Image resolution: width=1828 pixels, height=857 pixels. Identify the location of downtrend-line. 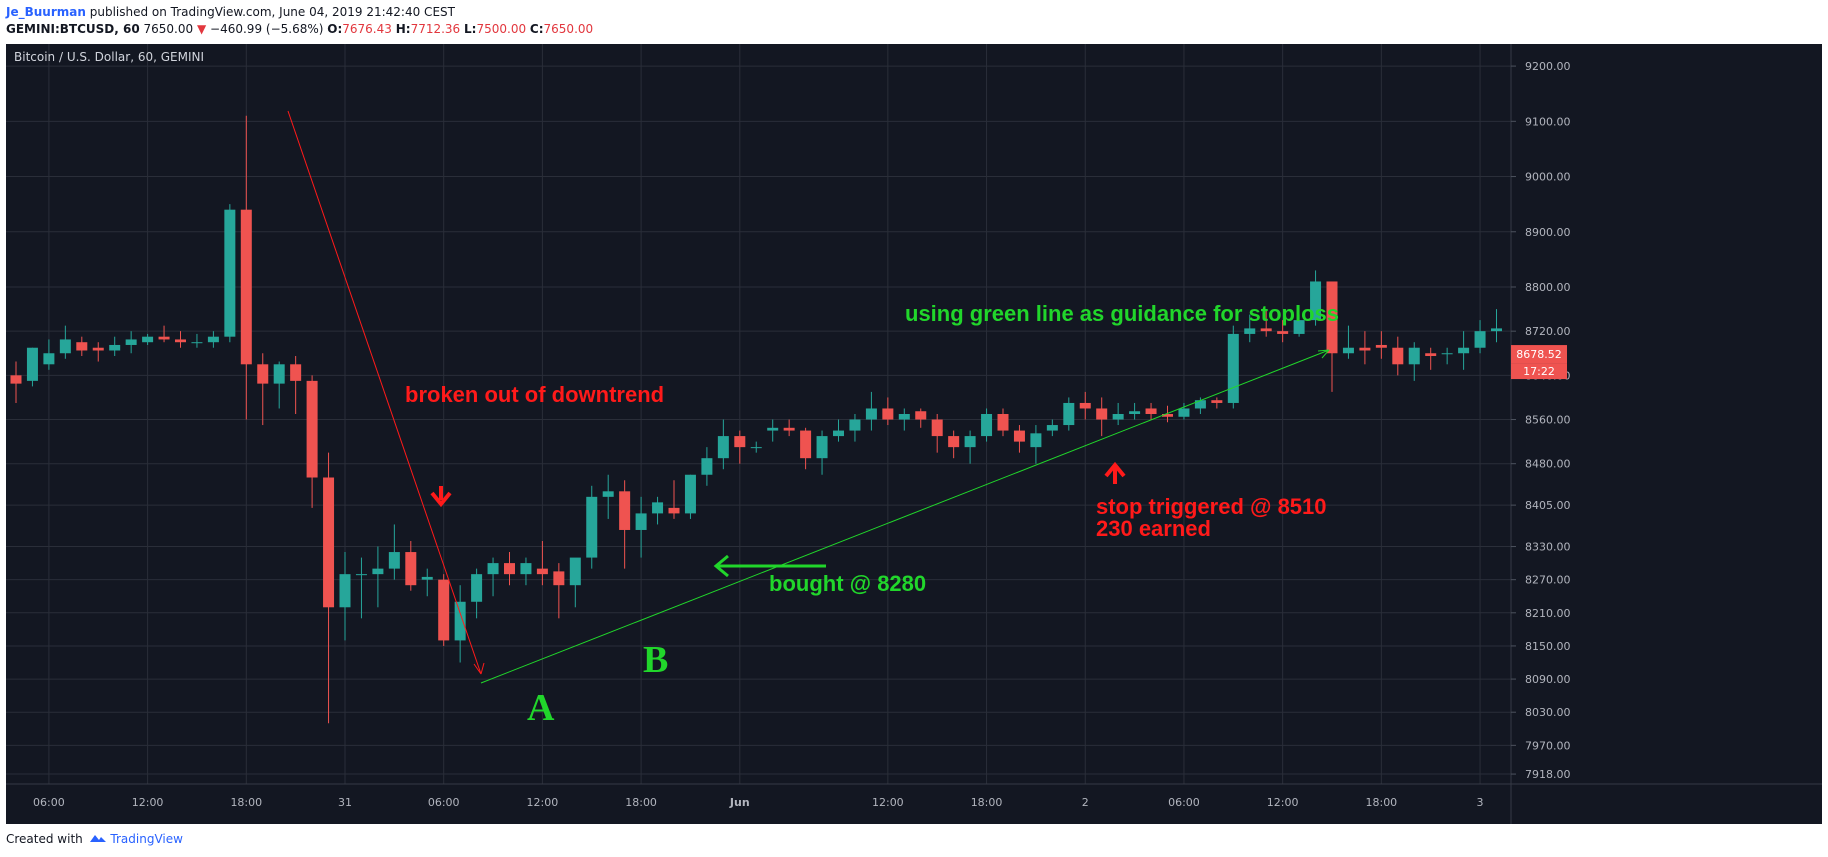
(384, 392).